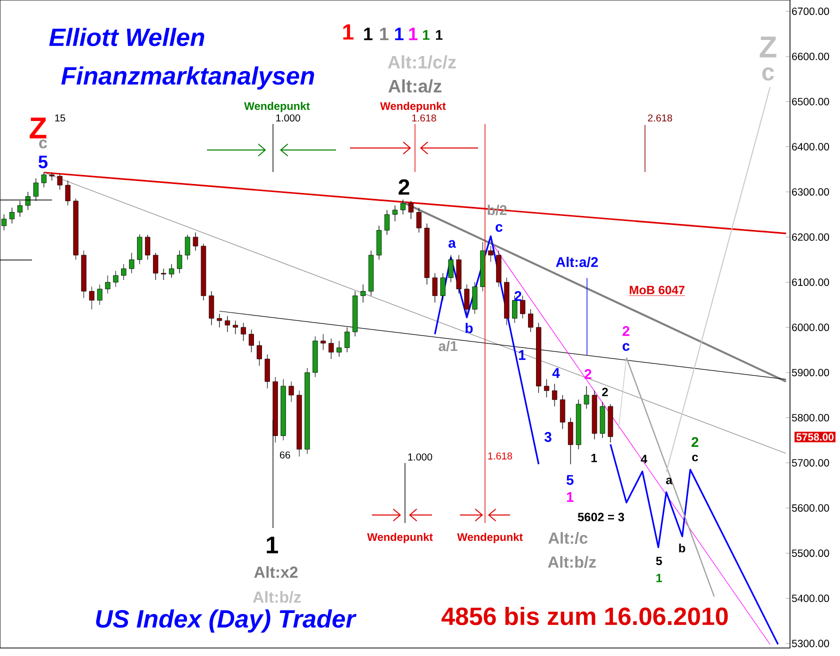  What do you see at coordinates (126, 37) in the screenshot?
I see `text: Elliott Wellen` at bounding box center [126, 37].